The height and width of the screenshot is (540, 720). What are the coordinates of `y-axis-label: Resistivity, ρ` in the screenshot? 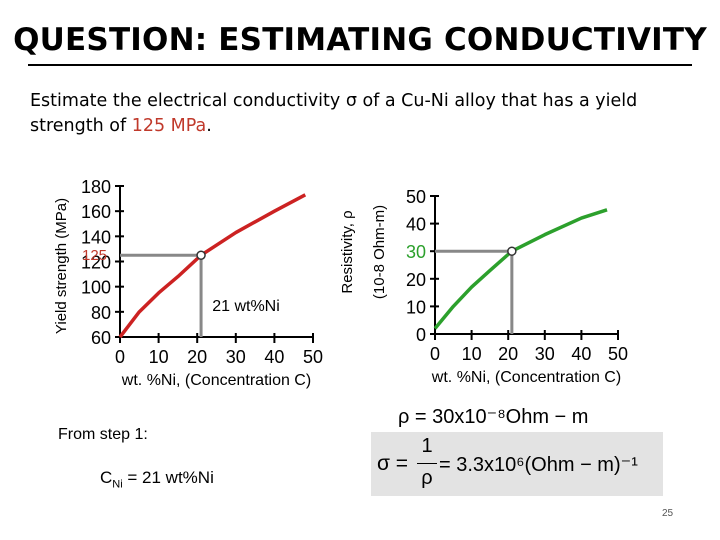 It's located at (347, 251).